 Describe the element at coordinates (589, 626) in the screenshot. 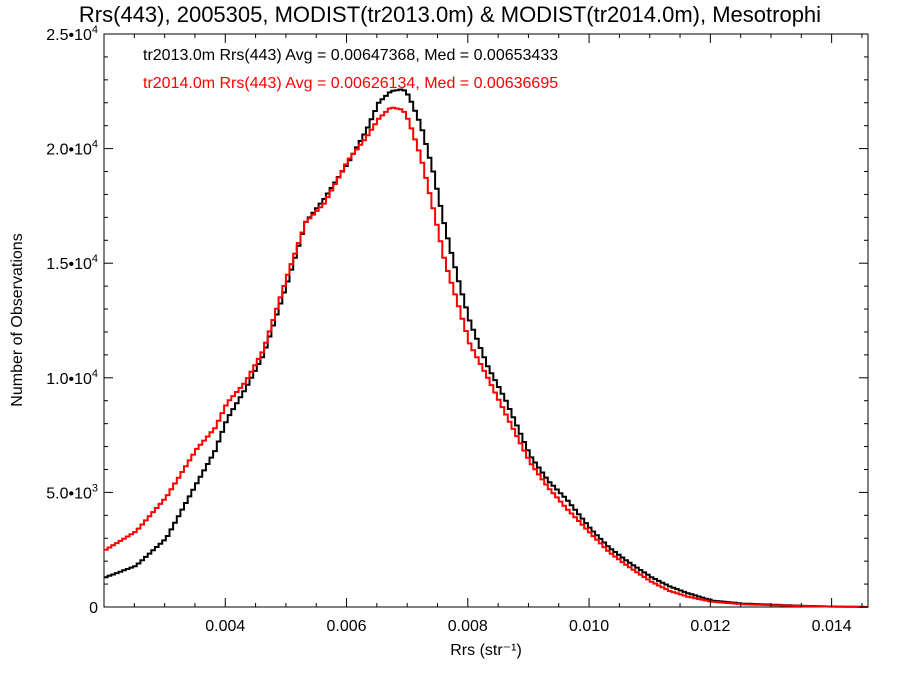

I see `x-tick-label: 0.010` at that location.